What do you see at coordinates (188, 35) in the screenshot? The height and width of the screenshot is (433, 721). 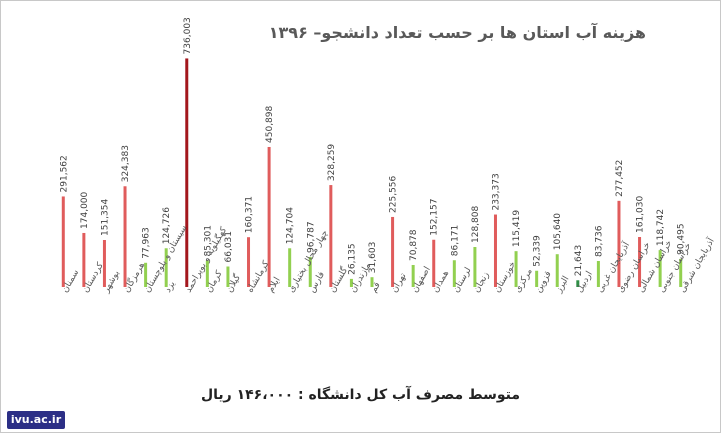 I see `data-label: 736,003` at bounding box center [188, 35].